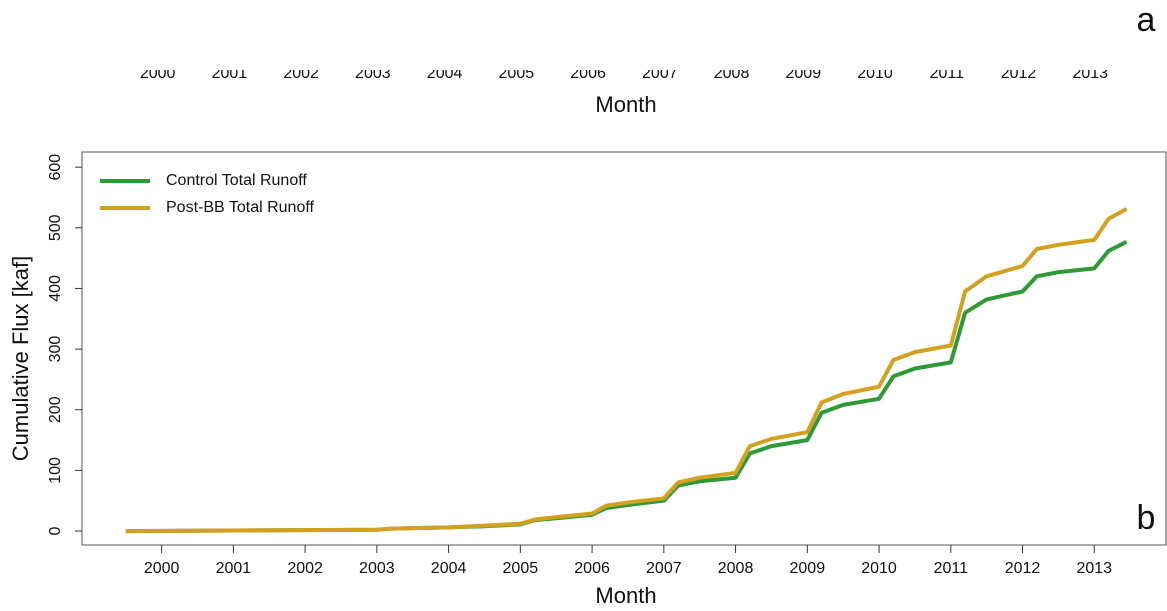  What do you see at coordinates (55, 167) in the screenshot?
I see `y-tick-label: 600` at bounding box center [55, 167].